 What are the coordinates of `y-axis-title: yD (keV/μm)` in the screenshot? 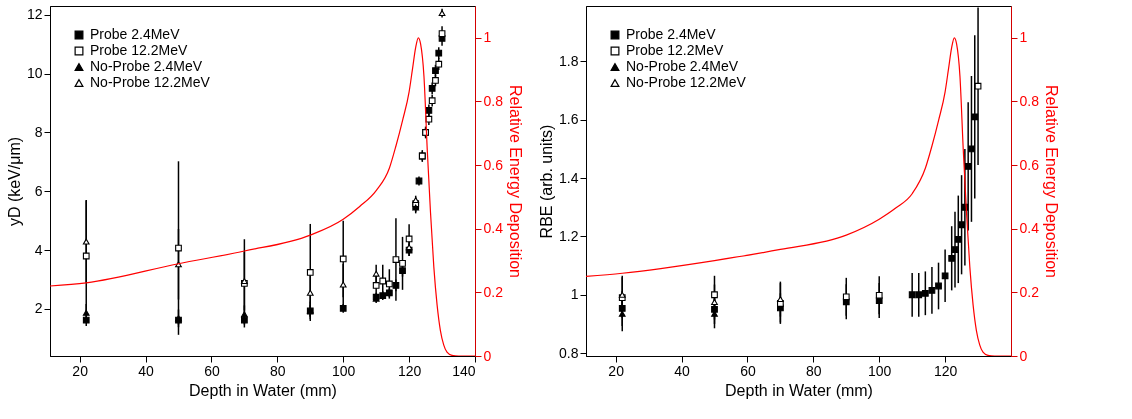 It's located at (14, 181).